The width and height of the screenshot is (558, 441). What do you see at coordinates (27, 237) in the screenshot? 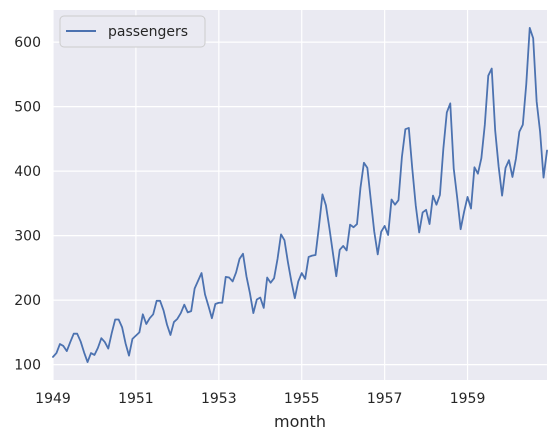
I see `y-tick-label: 300` at bounding box center [27, 237].